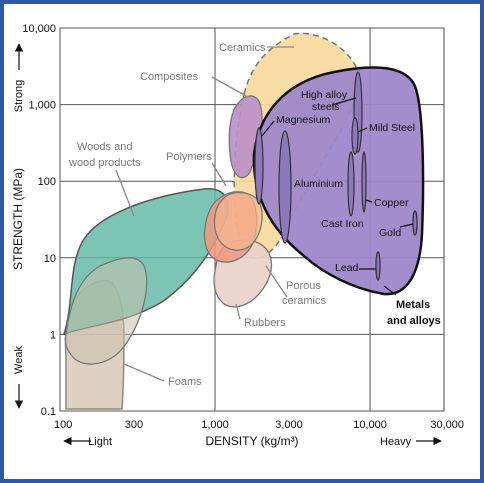 This screenshot has width=484, height=483. I want to click on y-tick-labels: 0.1 1 10 100 1,000 10,000, so click(39, 220).